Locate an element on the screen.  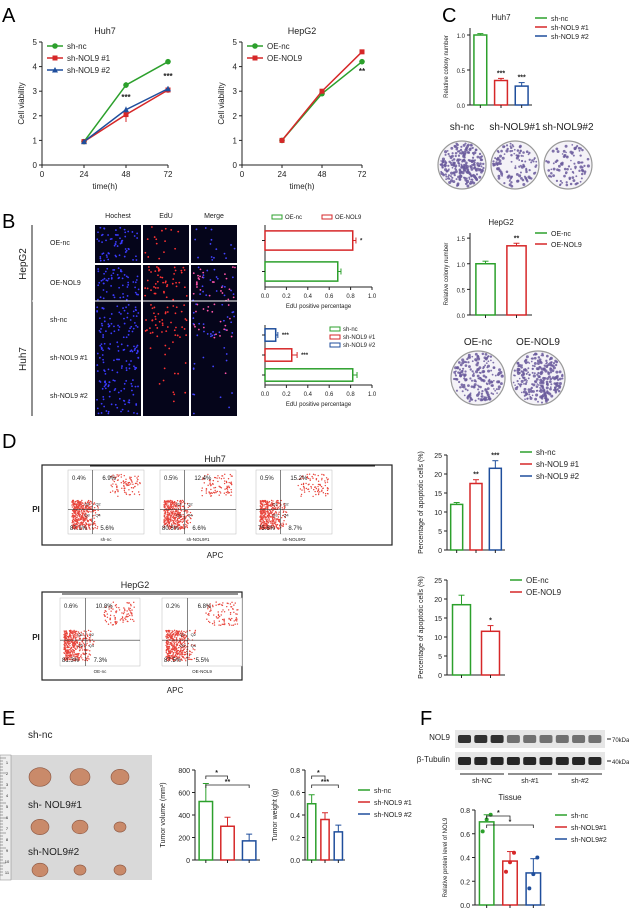
quadrant-percent: 7.3% is located at coordinates (101, 661).